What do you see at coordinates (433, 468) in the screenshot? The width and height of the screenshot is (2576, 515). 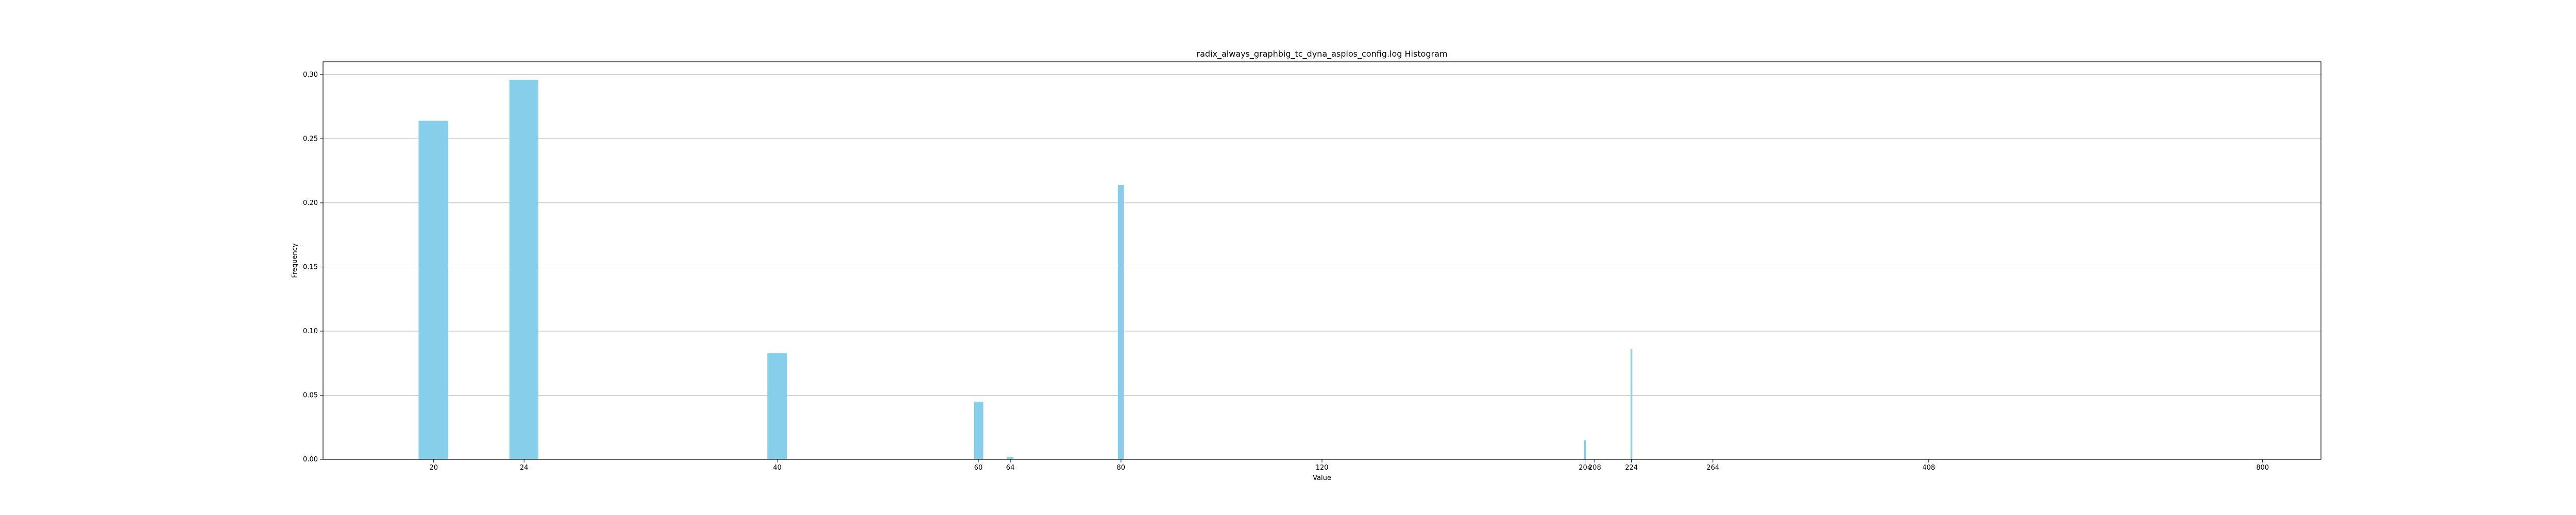 I see `x-tick-label: 20` at bounding box center [433, 468].